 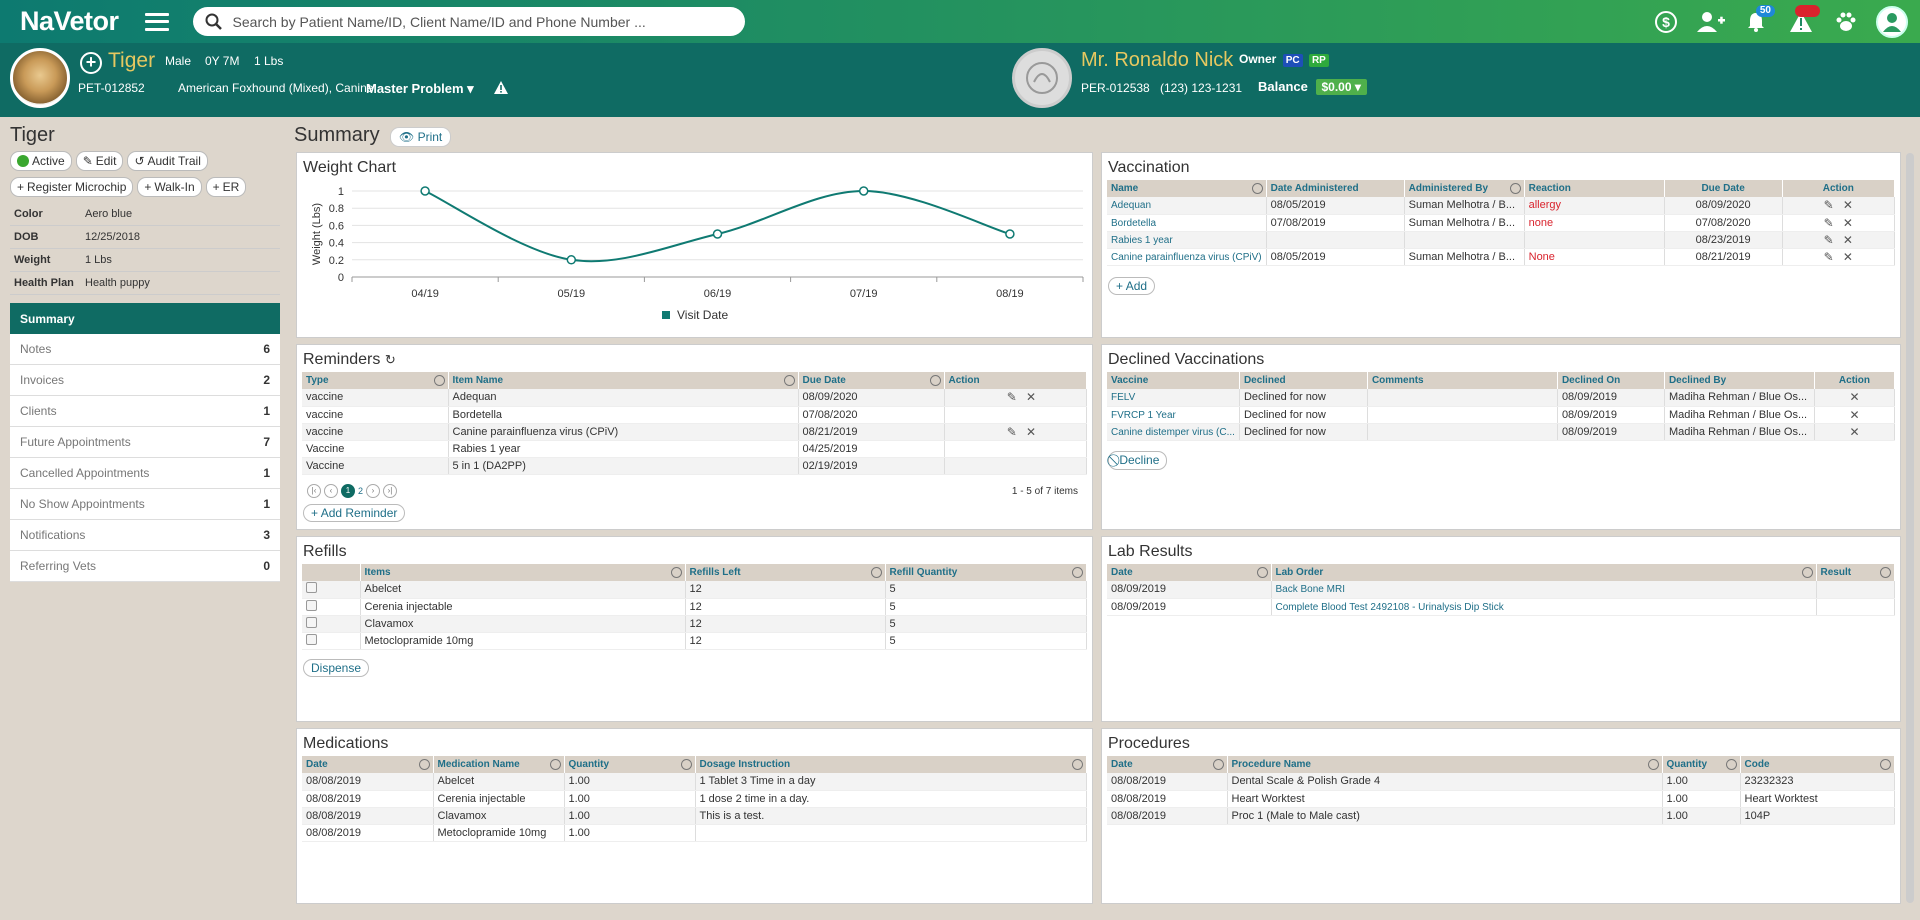 I want to click on edit-button: ✎ Edit, so click(x=99, y=161).